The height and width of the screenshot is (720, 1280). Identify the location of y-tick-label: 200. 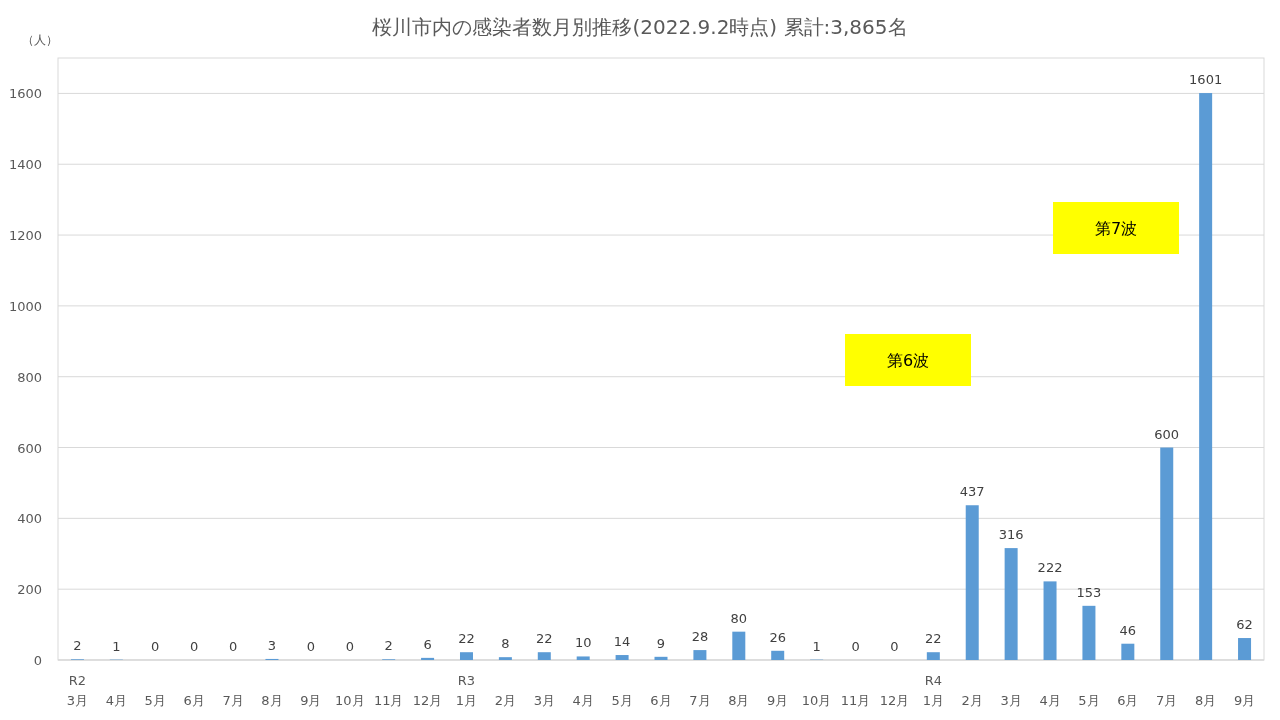
(29, 590).